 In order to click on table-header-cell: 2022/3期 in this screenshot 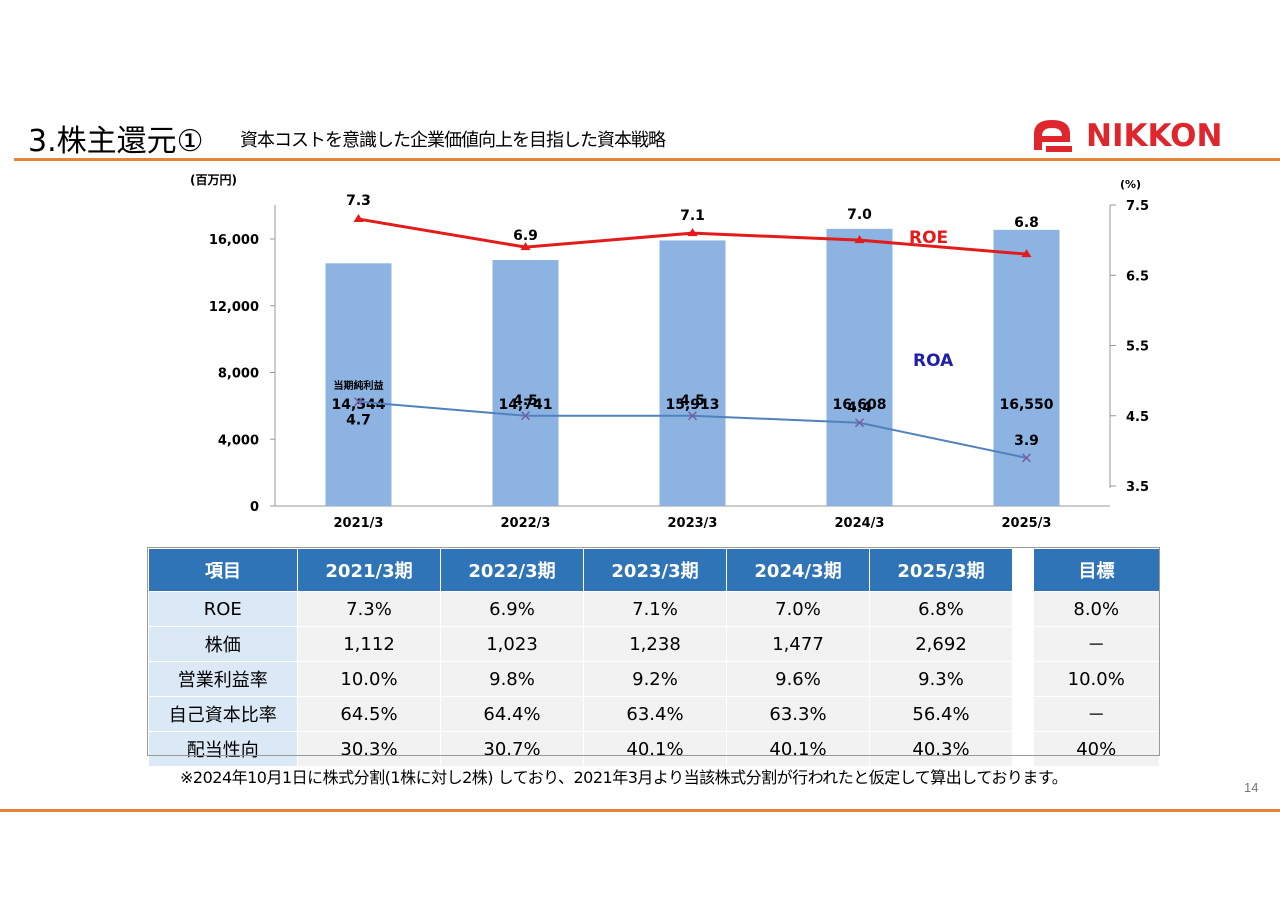, I will do `click(512, 570)`.